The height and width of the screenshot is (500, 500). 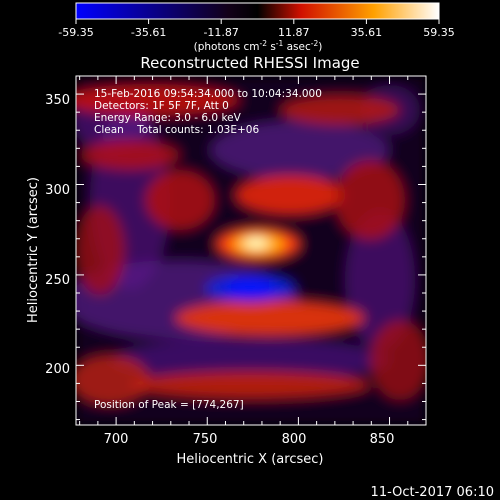 What do you see at coordinates (148, 32) in the screenshot?
I see `colorbar-tick-label: -35.61` at bounding box center [148, 32].